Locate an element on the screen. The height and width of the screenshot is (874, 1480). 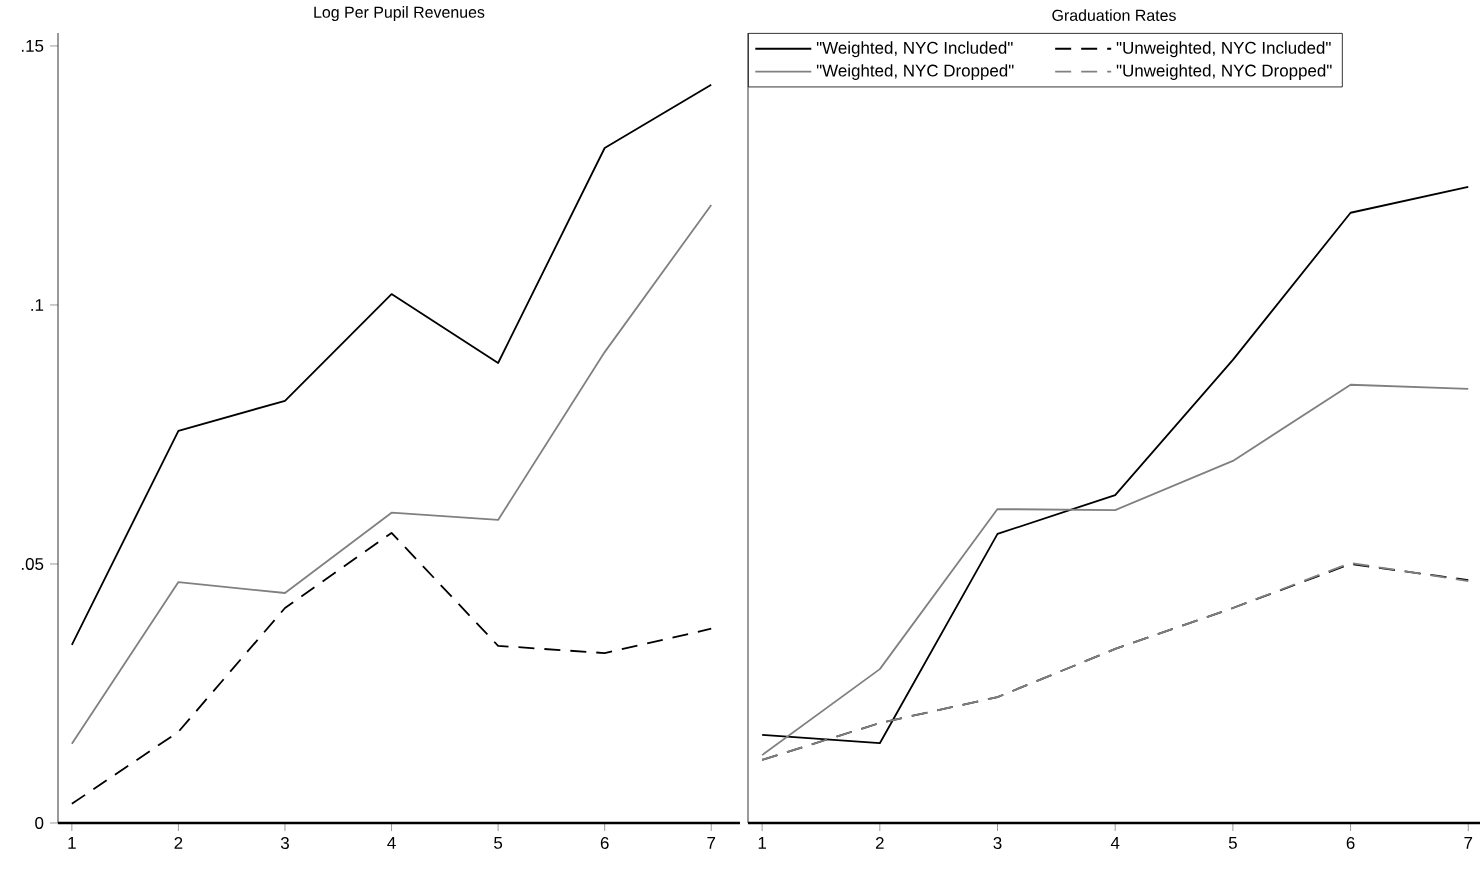
y-tick-label: .15 is located at coordinates (32, 46).